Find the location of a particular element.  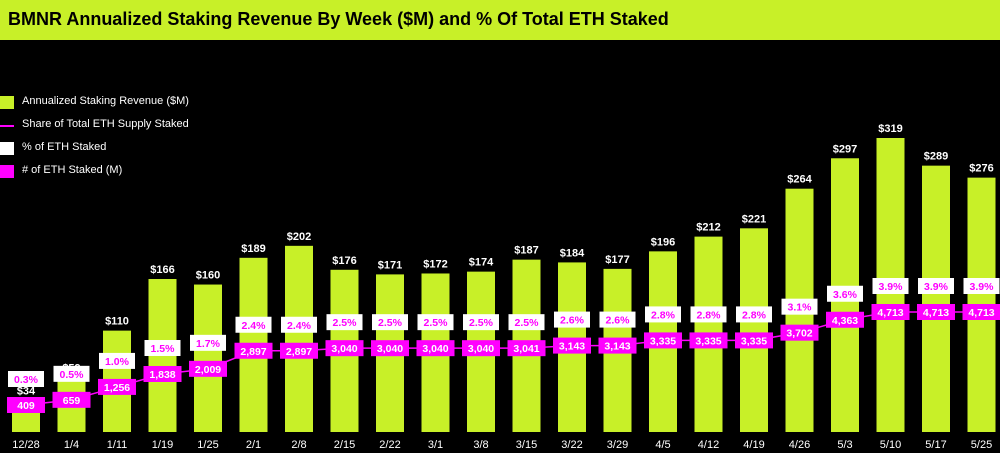

x-tick-label: 3/29 is located at coordinates (617, 445).